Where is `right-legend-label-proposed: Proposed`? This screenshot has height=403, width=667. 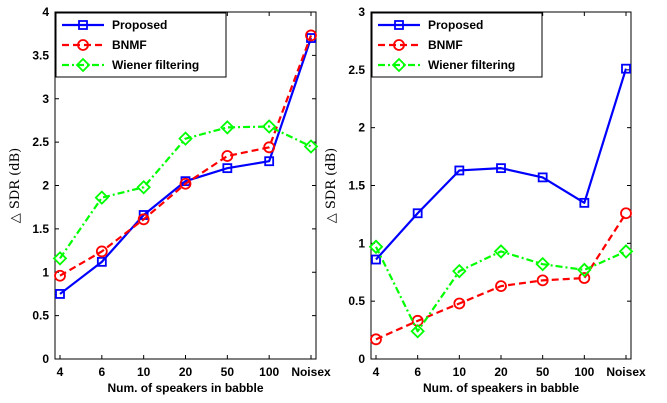
right-legend-label-proposed: Proposed is located at coordinates (455, 25).